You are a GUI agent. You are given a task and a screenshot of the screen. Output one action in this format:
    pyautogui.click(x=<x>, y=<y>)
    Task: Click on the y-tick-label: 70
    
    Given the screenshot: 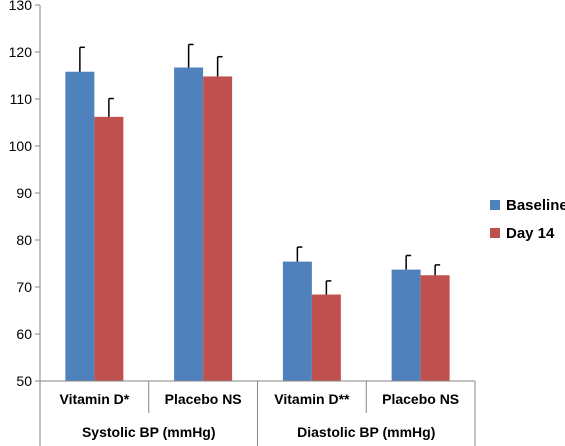 What is the action you would take?
    pyautogui.click(x=24, y=287)
    